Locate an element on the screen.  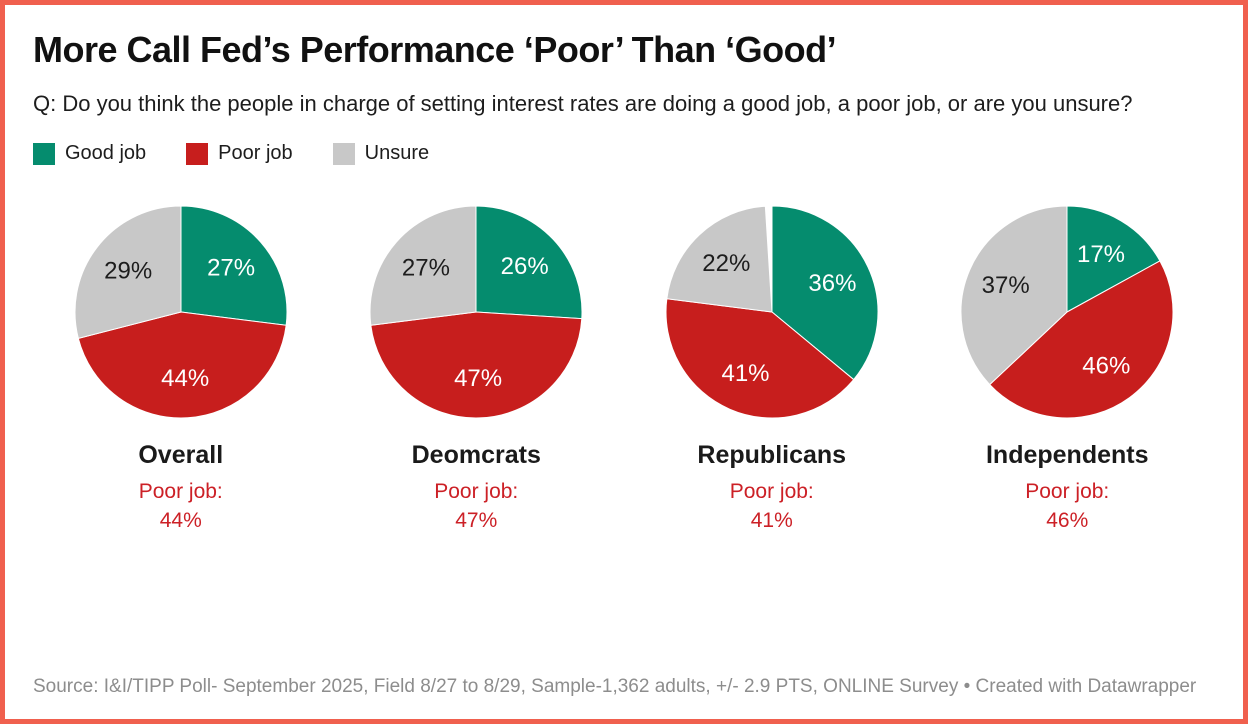
legend-item-good-job: Good job is located at coordinates (89, 153).